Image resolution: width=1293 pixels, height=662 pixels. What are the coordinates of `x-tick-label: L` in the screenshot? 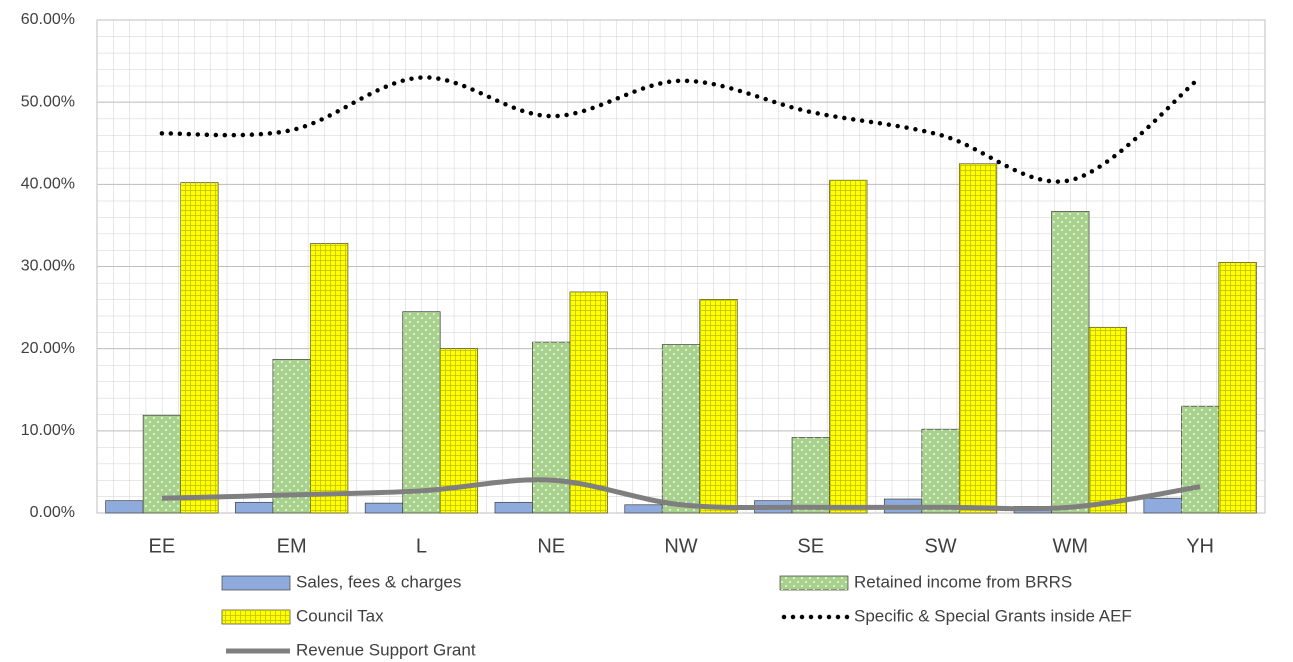 It's located at (421, 546).